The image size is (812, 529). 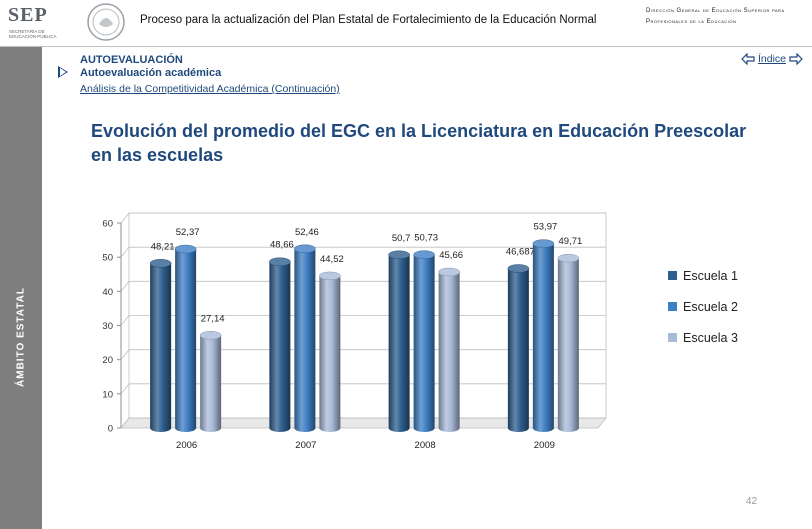 What do you see at coordinates (424, 343) in the screenshot?
I see `bar-escuela-2-2008` at bounding box center [424, 343].